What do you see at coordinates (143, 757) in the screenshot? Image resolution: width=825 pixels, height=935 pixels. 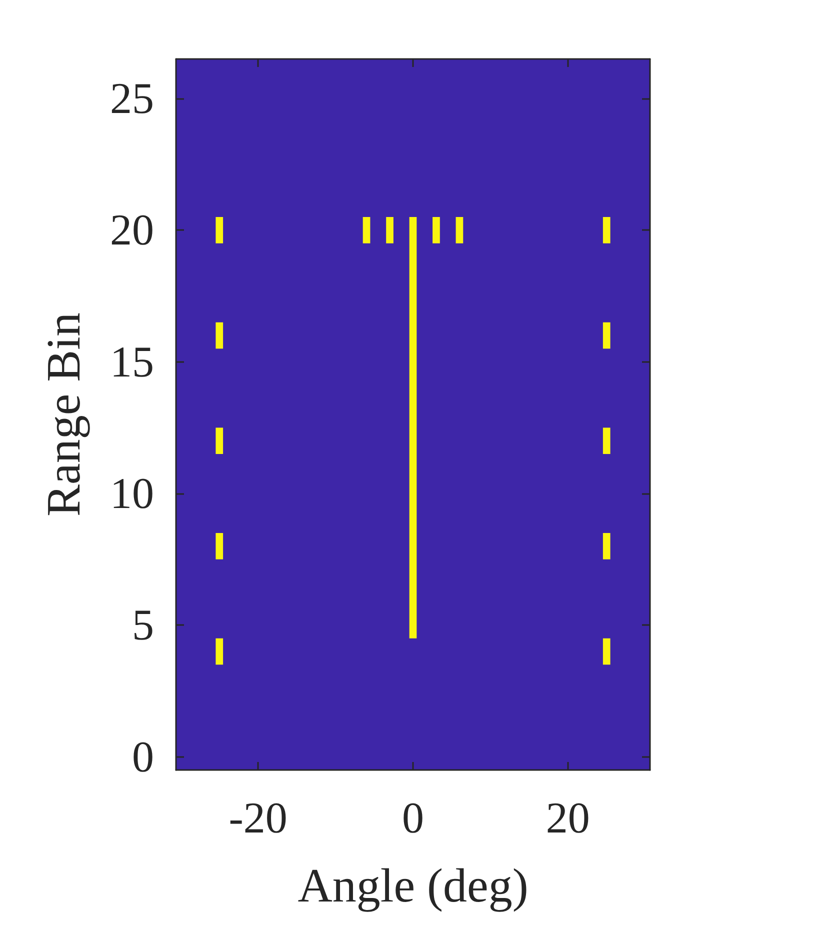 I see `y-tick-label: 0` at bounding box center [143, 757].